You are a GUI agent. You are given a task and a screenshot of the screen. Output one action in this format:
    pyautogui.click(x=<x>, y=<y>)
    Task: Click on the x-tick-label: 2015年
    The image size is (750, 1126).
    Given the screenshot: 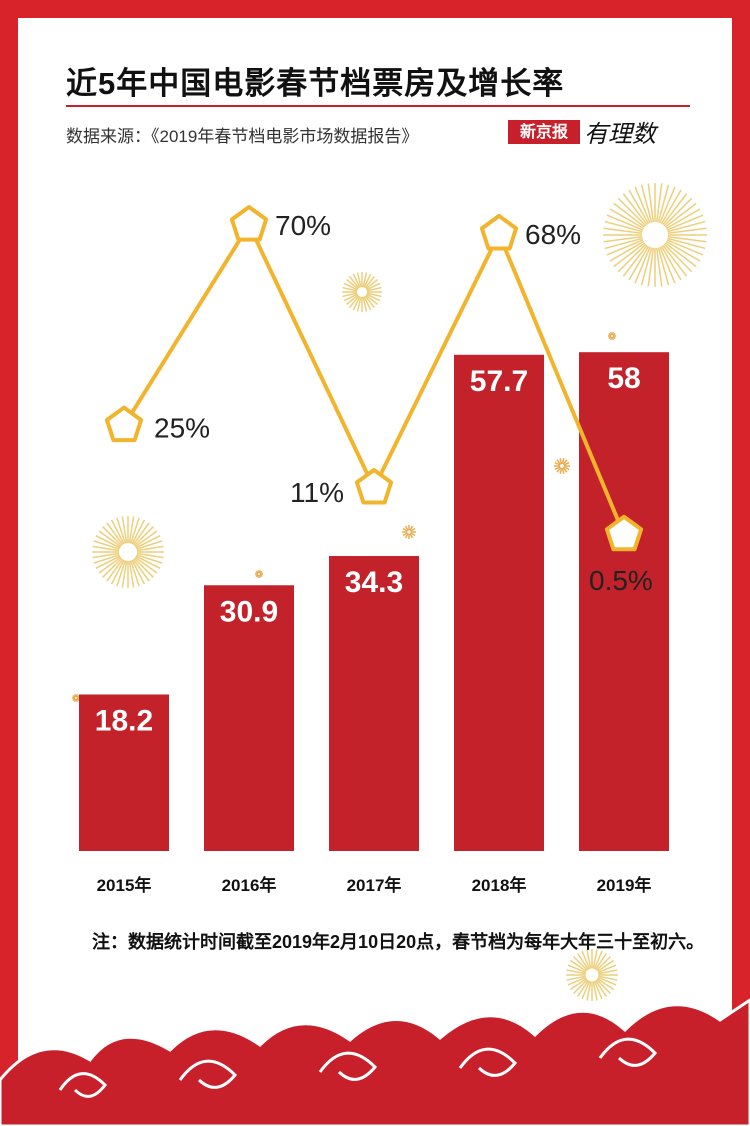 What is the action you would take?
    pyautogui.click(x=124, y=885)
    